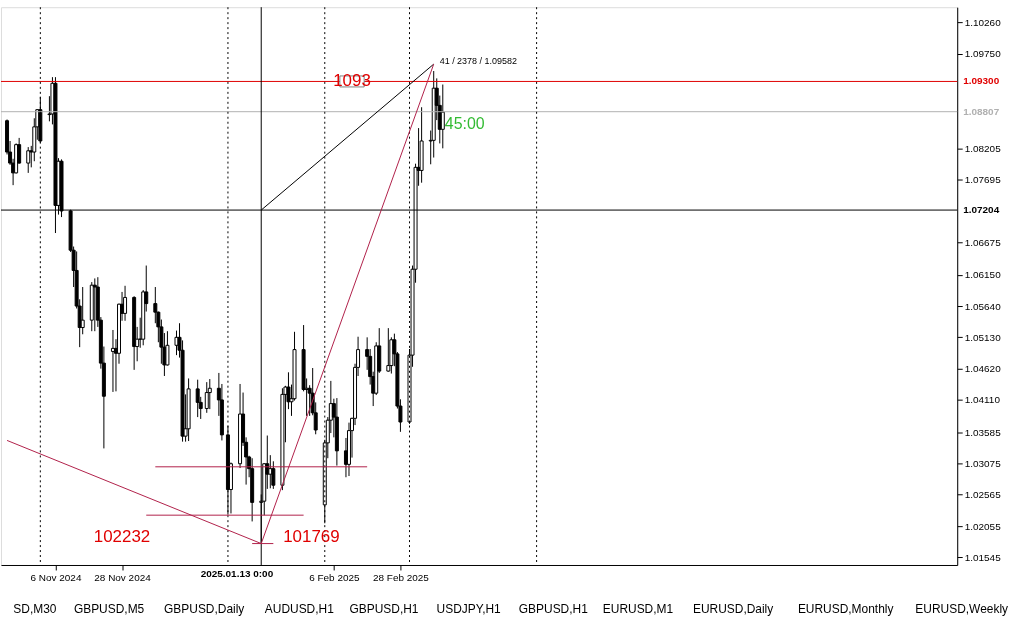 The width and height of the screenshot is (1011, 620). I want to click on text: GBPUSD,M5, so click(109, 608).